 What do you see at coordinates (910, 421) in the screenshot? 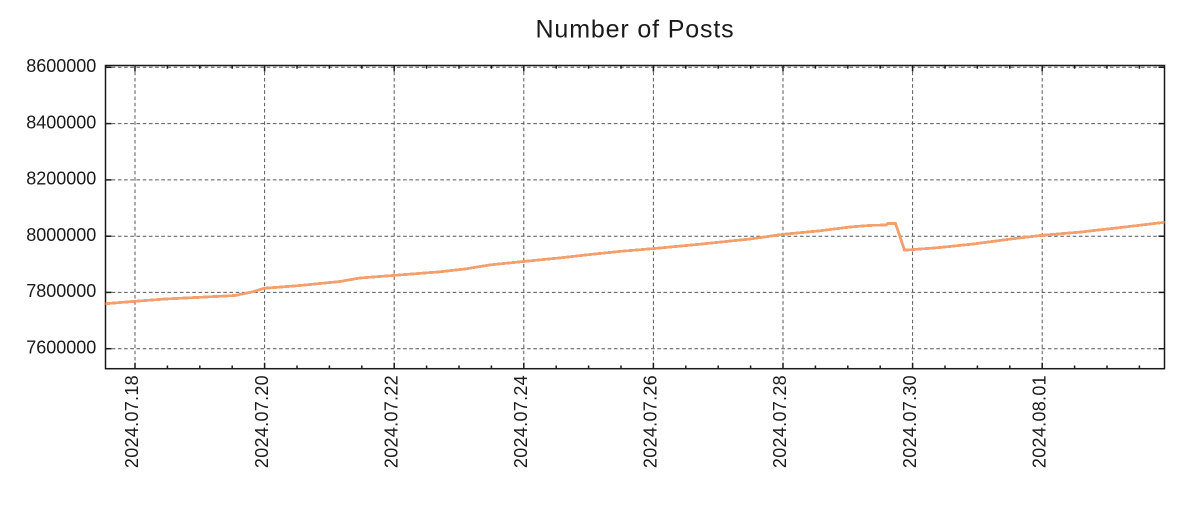
I see `svg-text: 2024.07.30` at bounding box center [910, 421].